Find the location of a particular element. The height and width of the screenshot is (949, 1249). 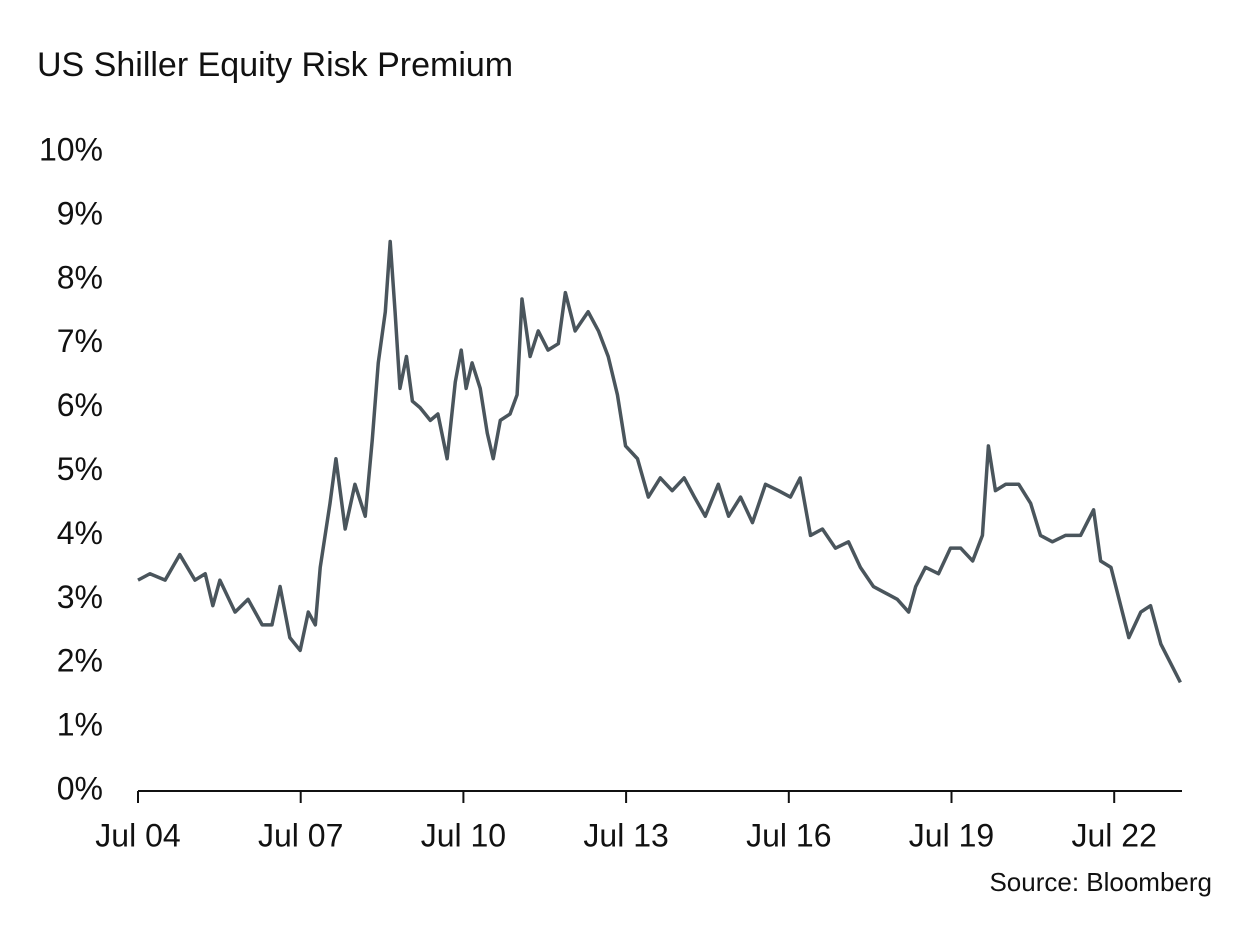

y-tick-label: 9% is located at coordinates (80, 213).